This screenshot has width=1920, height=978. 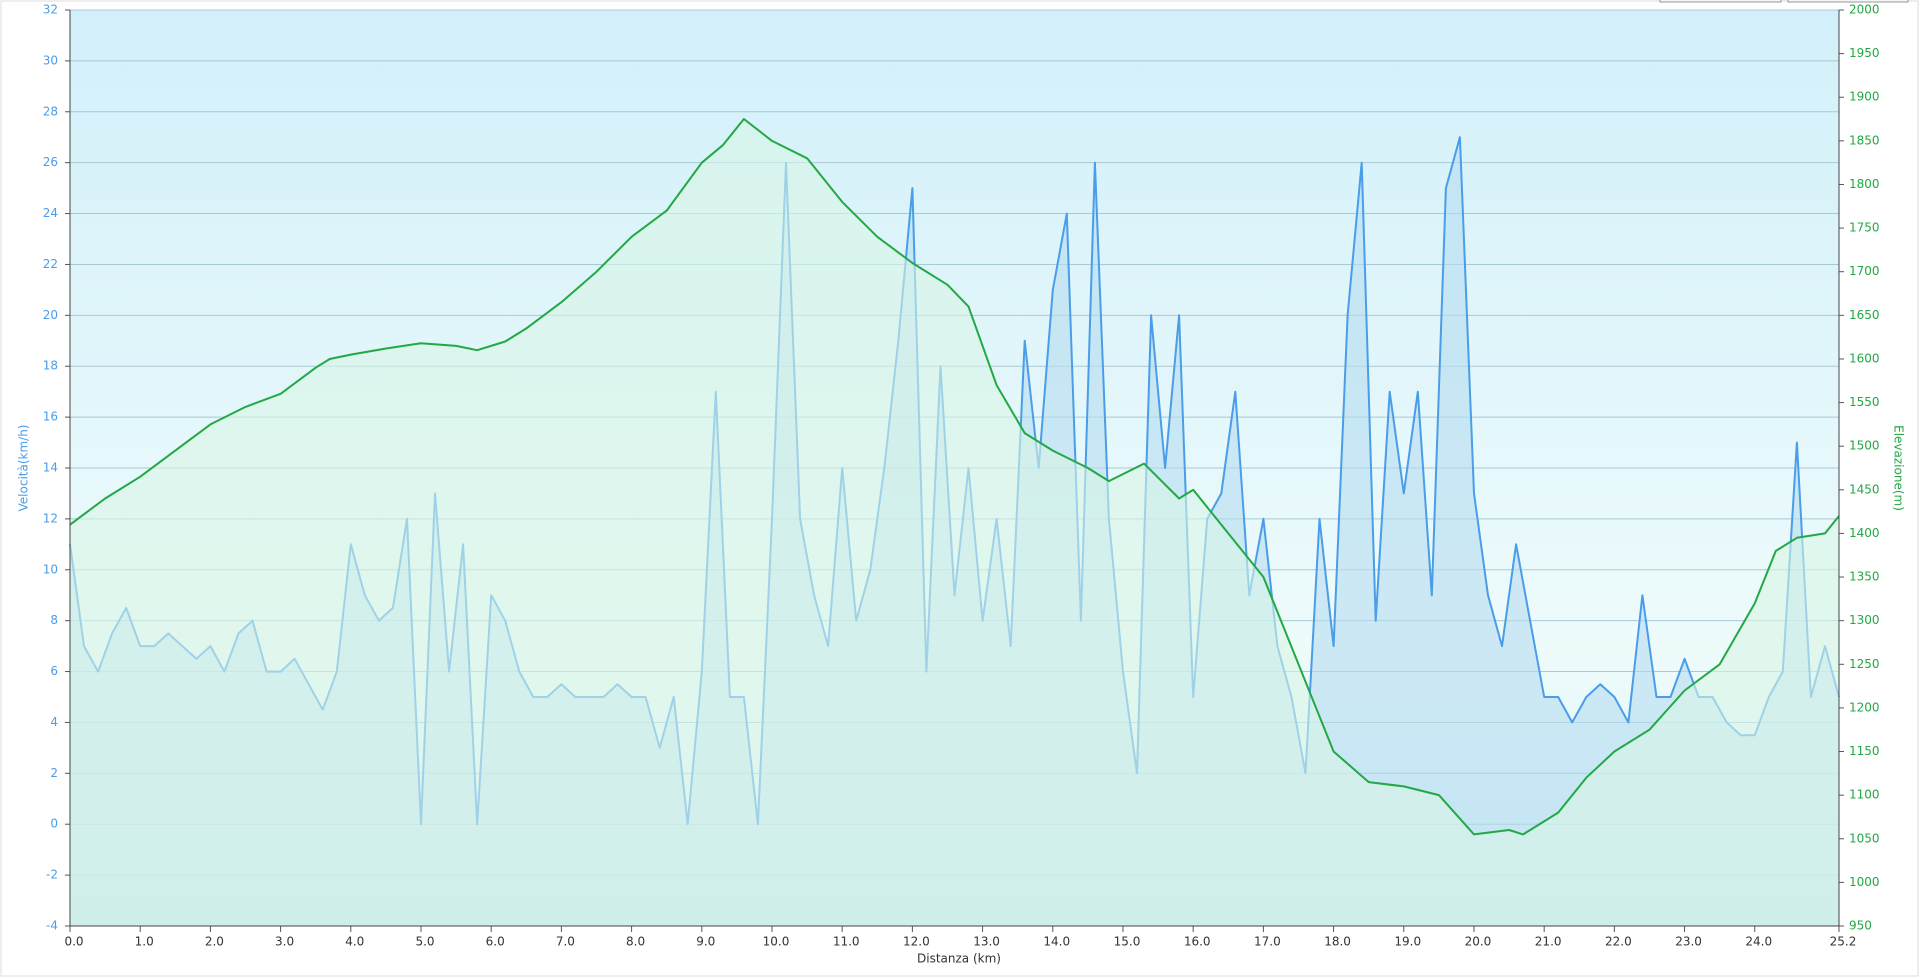 What do you see at coordinates (54, 722) in the screenshot?
I see `y-tick-label: 4` at bounding box center [54, 722].